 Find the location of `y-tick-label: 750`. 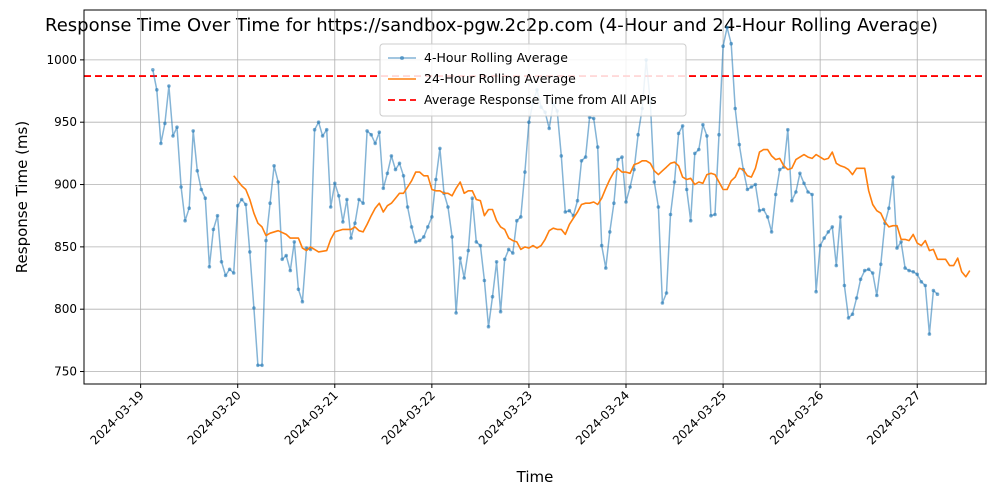

y-tick-label: 750 is located at coordinates (65, 372).